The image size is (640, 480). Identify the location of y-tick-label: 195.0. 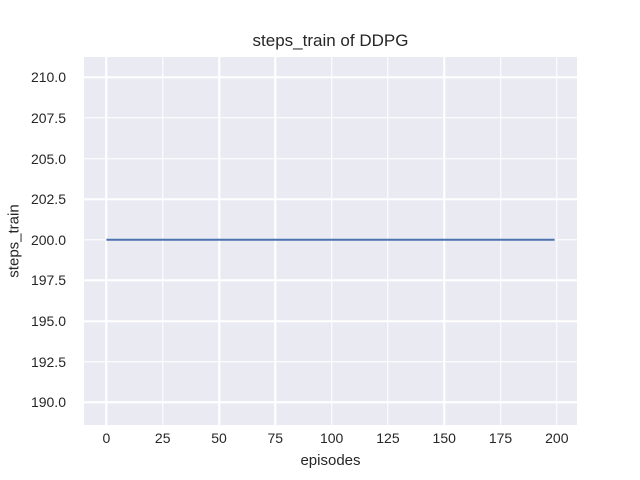
(48, 321).